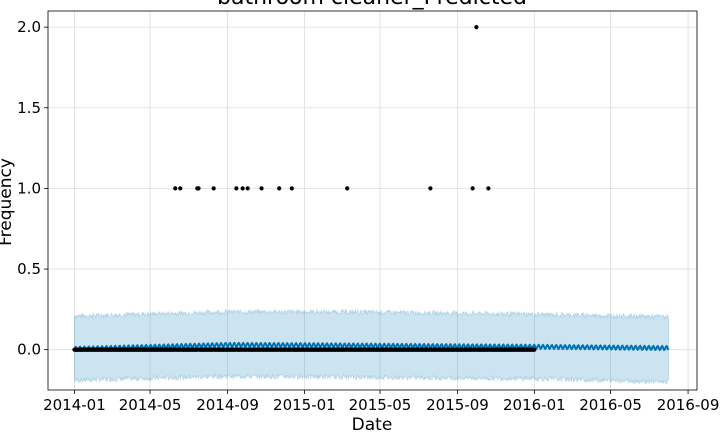 This screenshot has width=720, height=432. I want to click on y-axis-ticks: 0.0 0.5 1.0 1.5 2.0, so click(32, 188).